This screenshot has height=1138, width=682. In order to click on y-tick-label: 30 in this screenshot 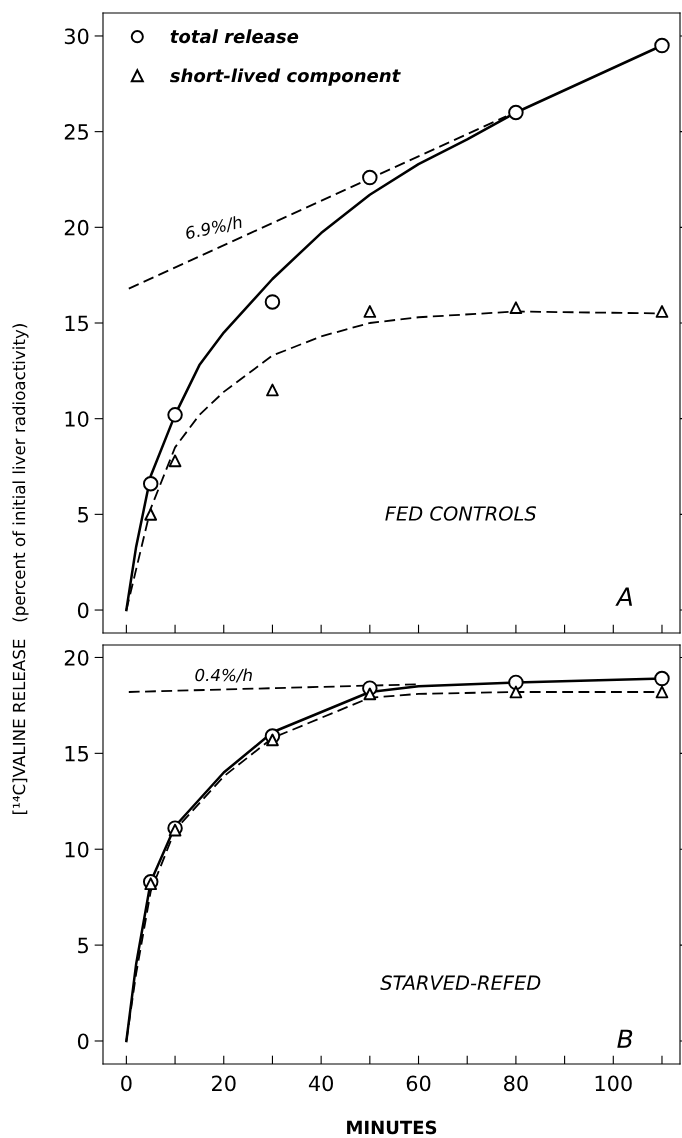, I will do `click(76, 36)`.